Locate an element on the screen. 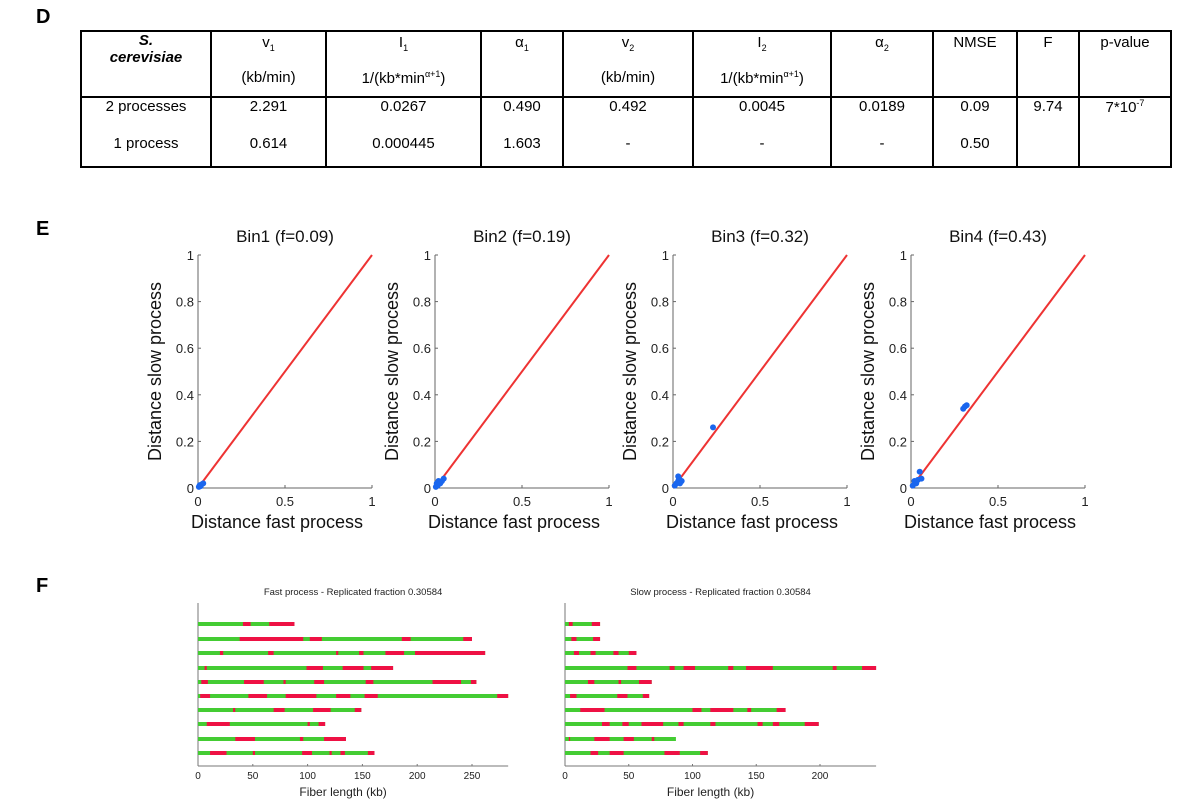  panel-label-f: F is located at coordinates (42, 586).